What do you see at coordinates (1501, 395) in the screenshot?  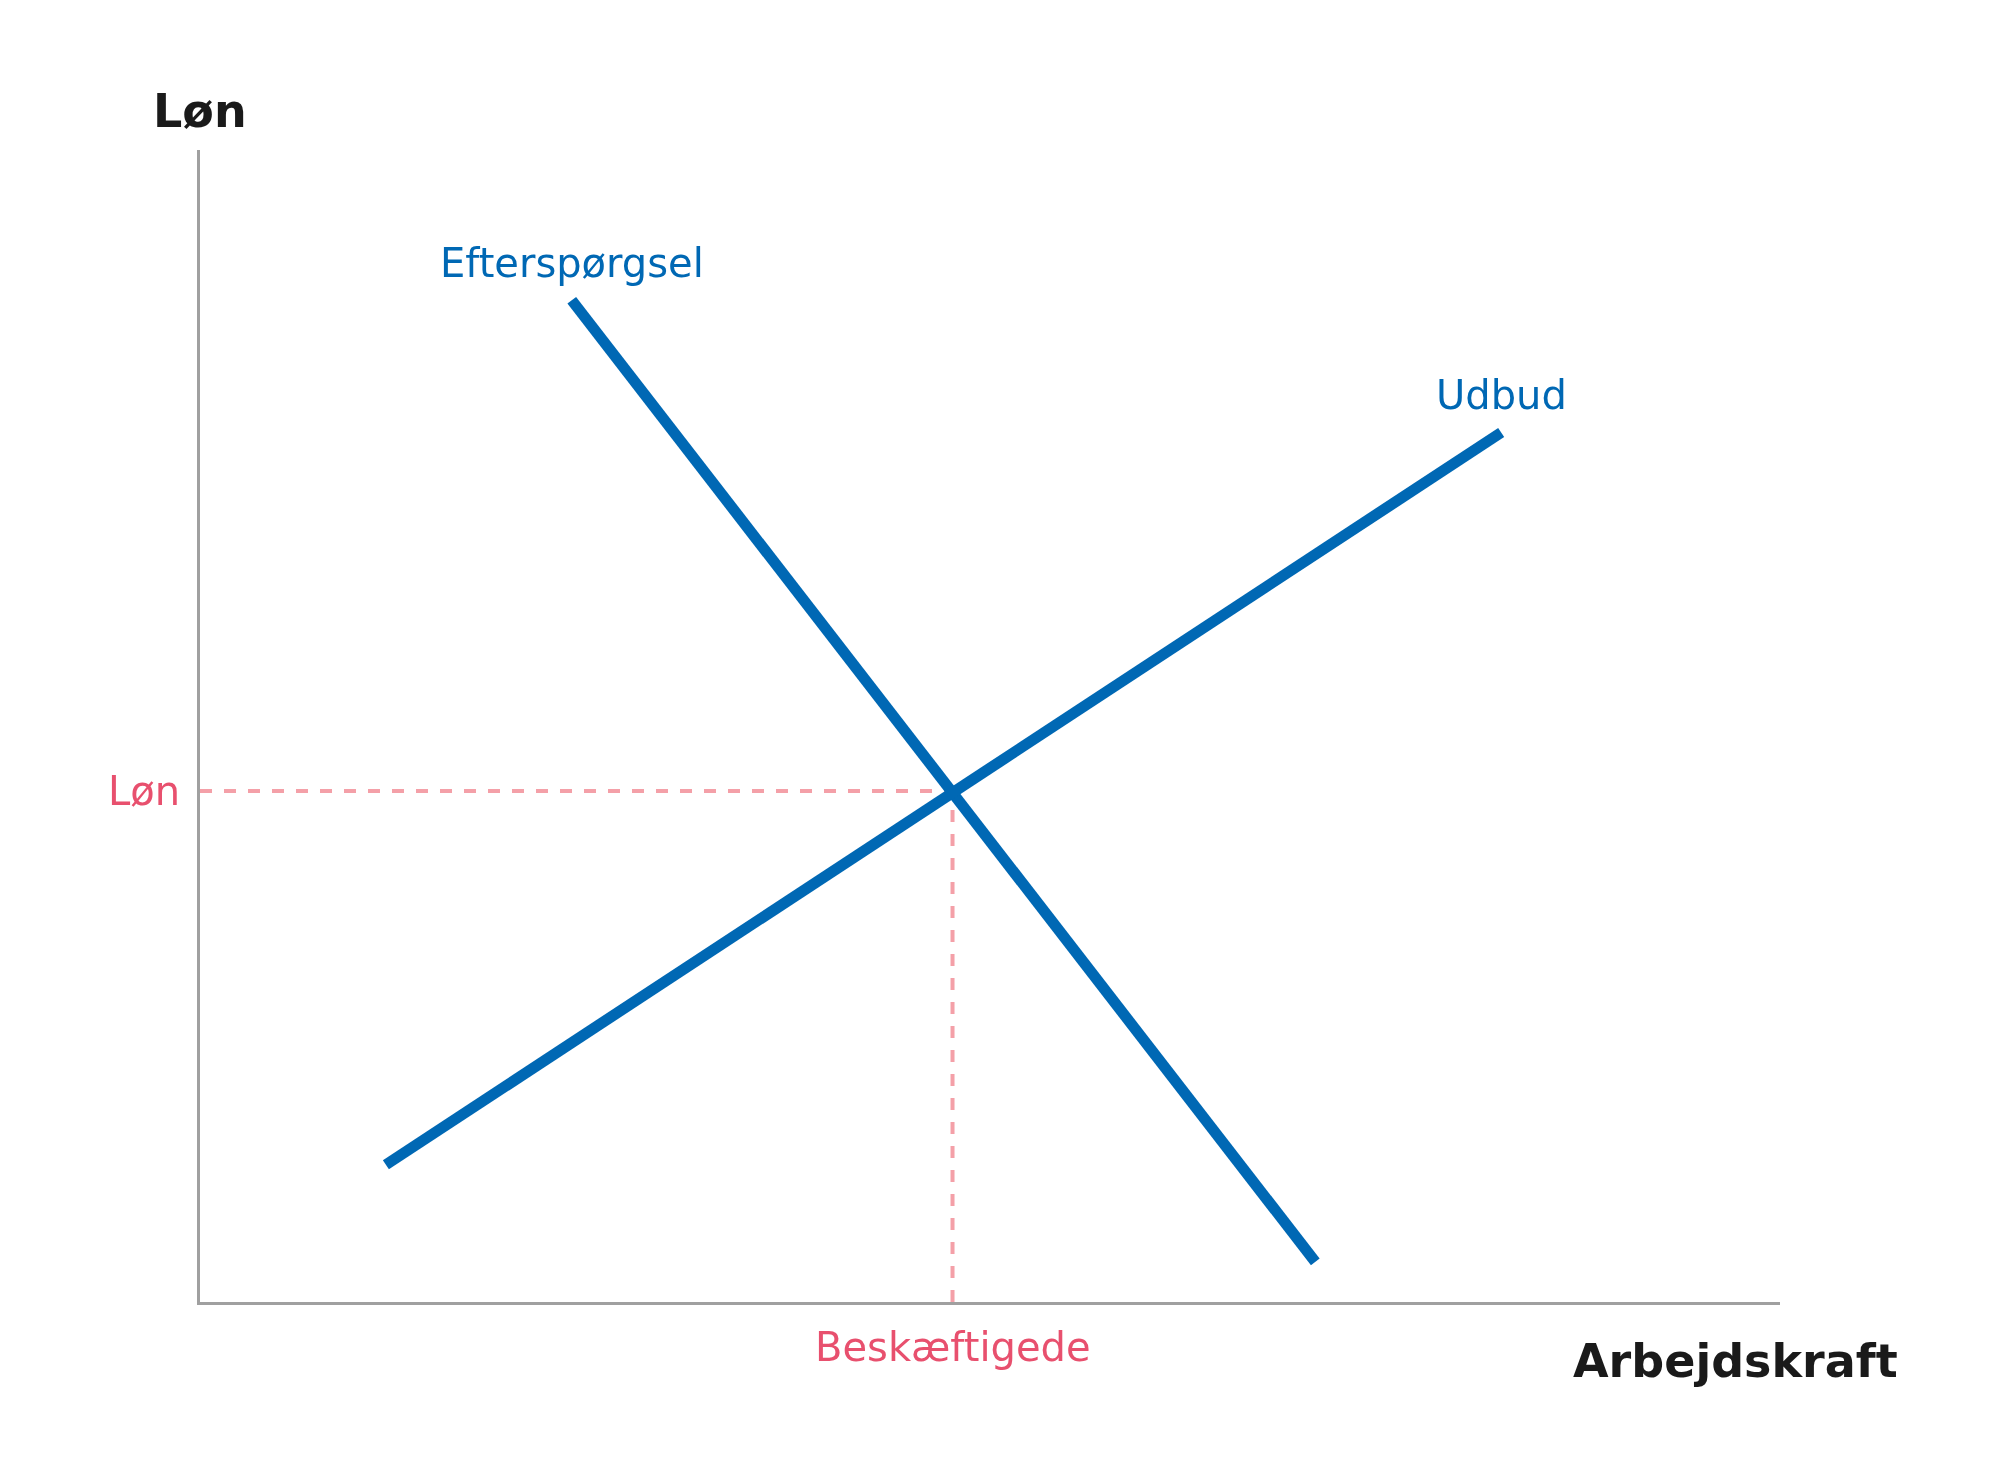 I see `series-label: Udbud` at bounding box center [1501, 395].